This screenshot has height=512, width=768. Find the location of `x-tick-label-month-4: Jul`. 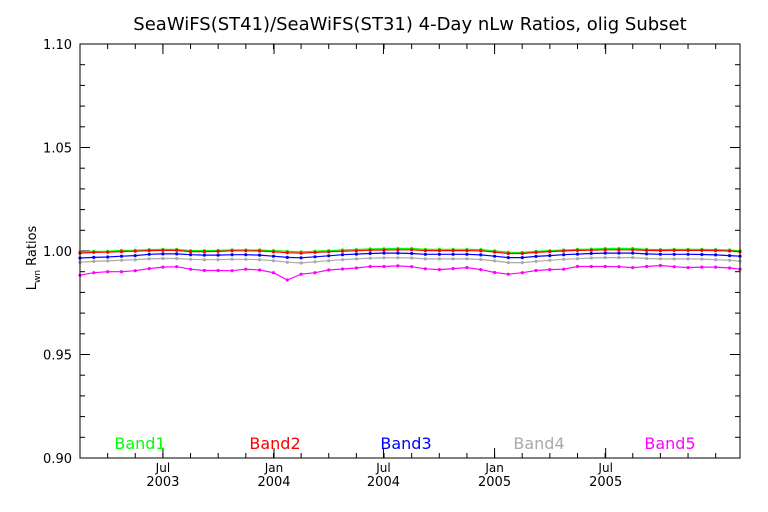

x-tick-label-month-4: Jul is located at coordinates (604, 468).